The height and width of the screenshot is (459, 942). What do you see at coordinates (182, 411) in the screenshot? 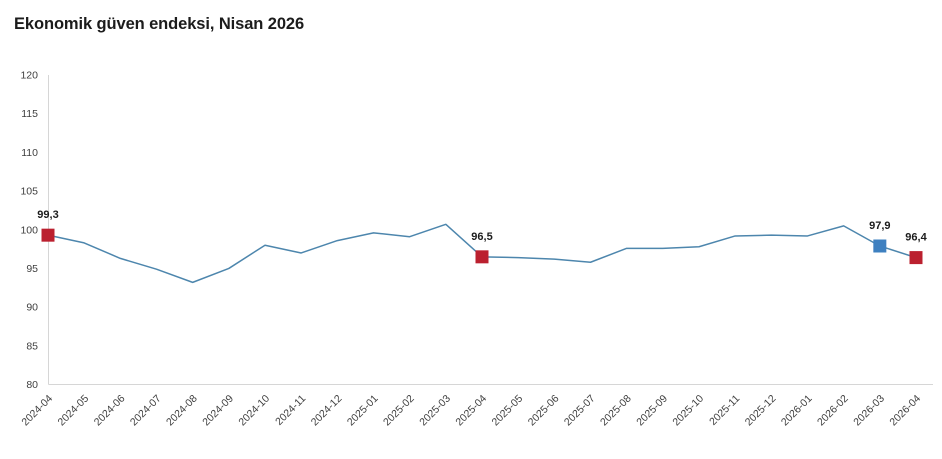
I see `x-axis-label: 2024-08` at bounding box center [182, 411].